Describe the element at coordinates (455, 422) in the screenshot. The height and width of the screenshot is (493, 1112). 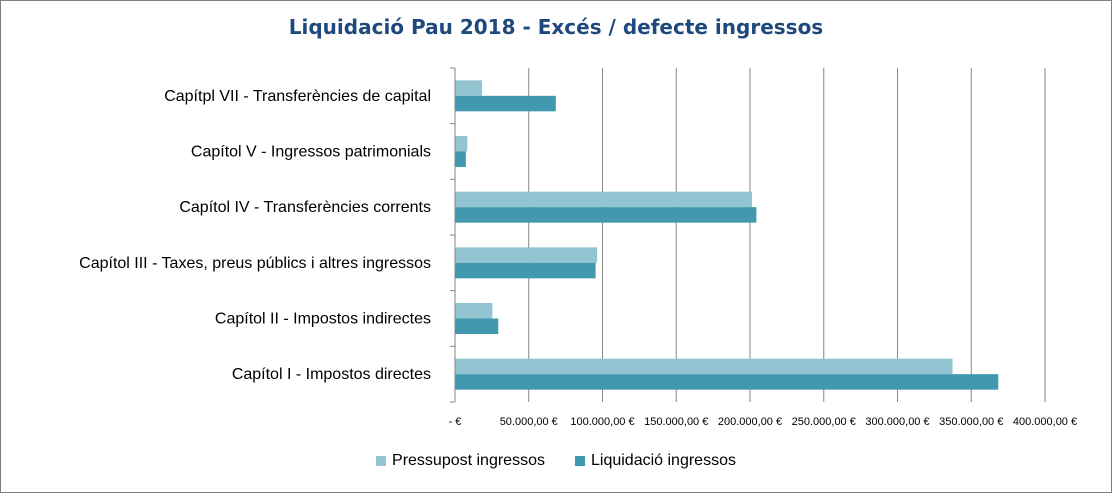
I see `x-tick-label: - €` at that location.